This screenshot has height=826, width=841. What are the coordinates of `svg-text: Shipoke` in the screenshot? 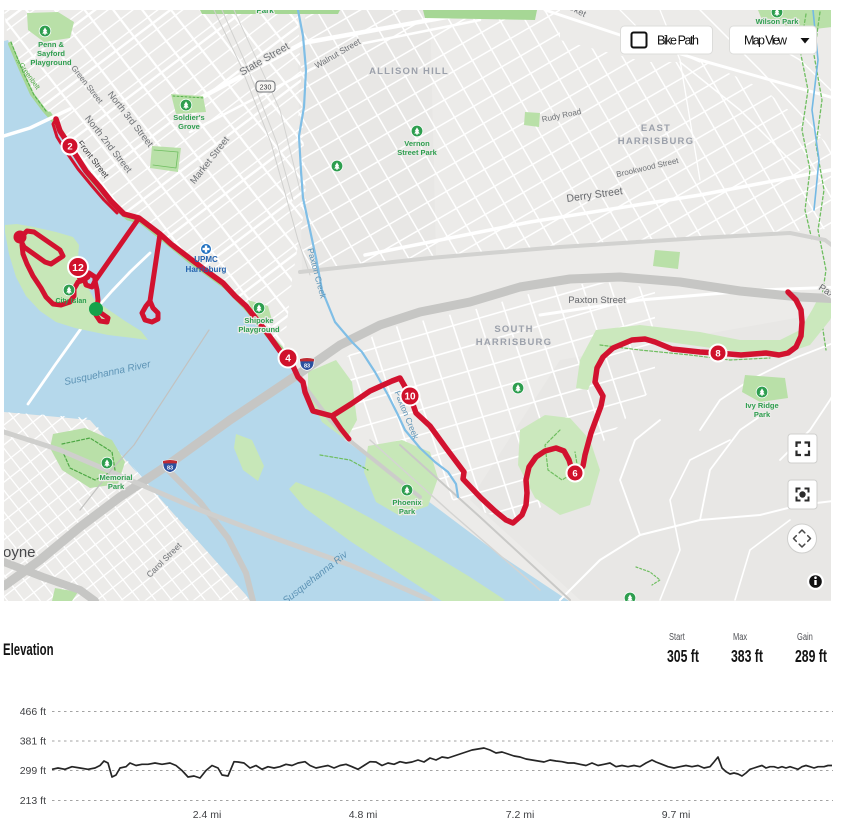 It's located at (258, 320).